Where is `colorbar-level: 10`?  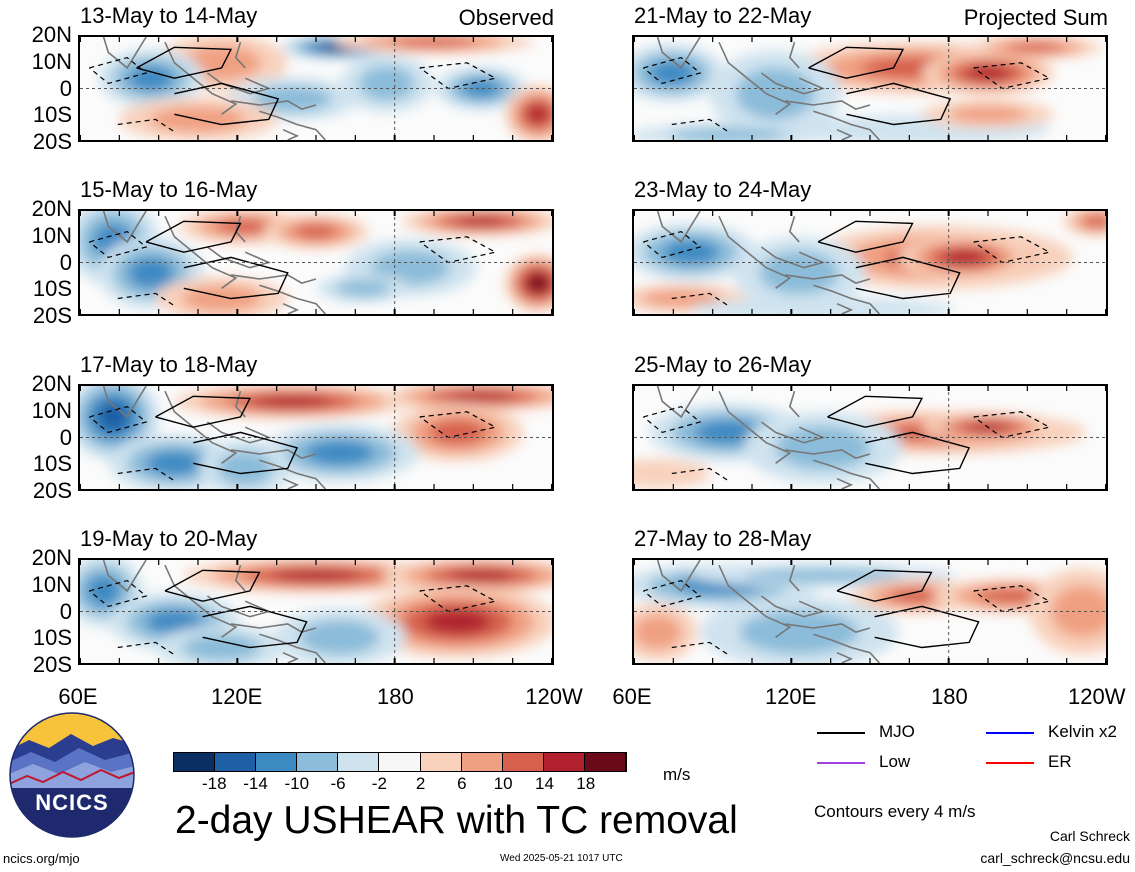 colorbar-level: 10 is located at coordinates (503, 783).